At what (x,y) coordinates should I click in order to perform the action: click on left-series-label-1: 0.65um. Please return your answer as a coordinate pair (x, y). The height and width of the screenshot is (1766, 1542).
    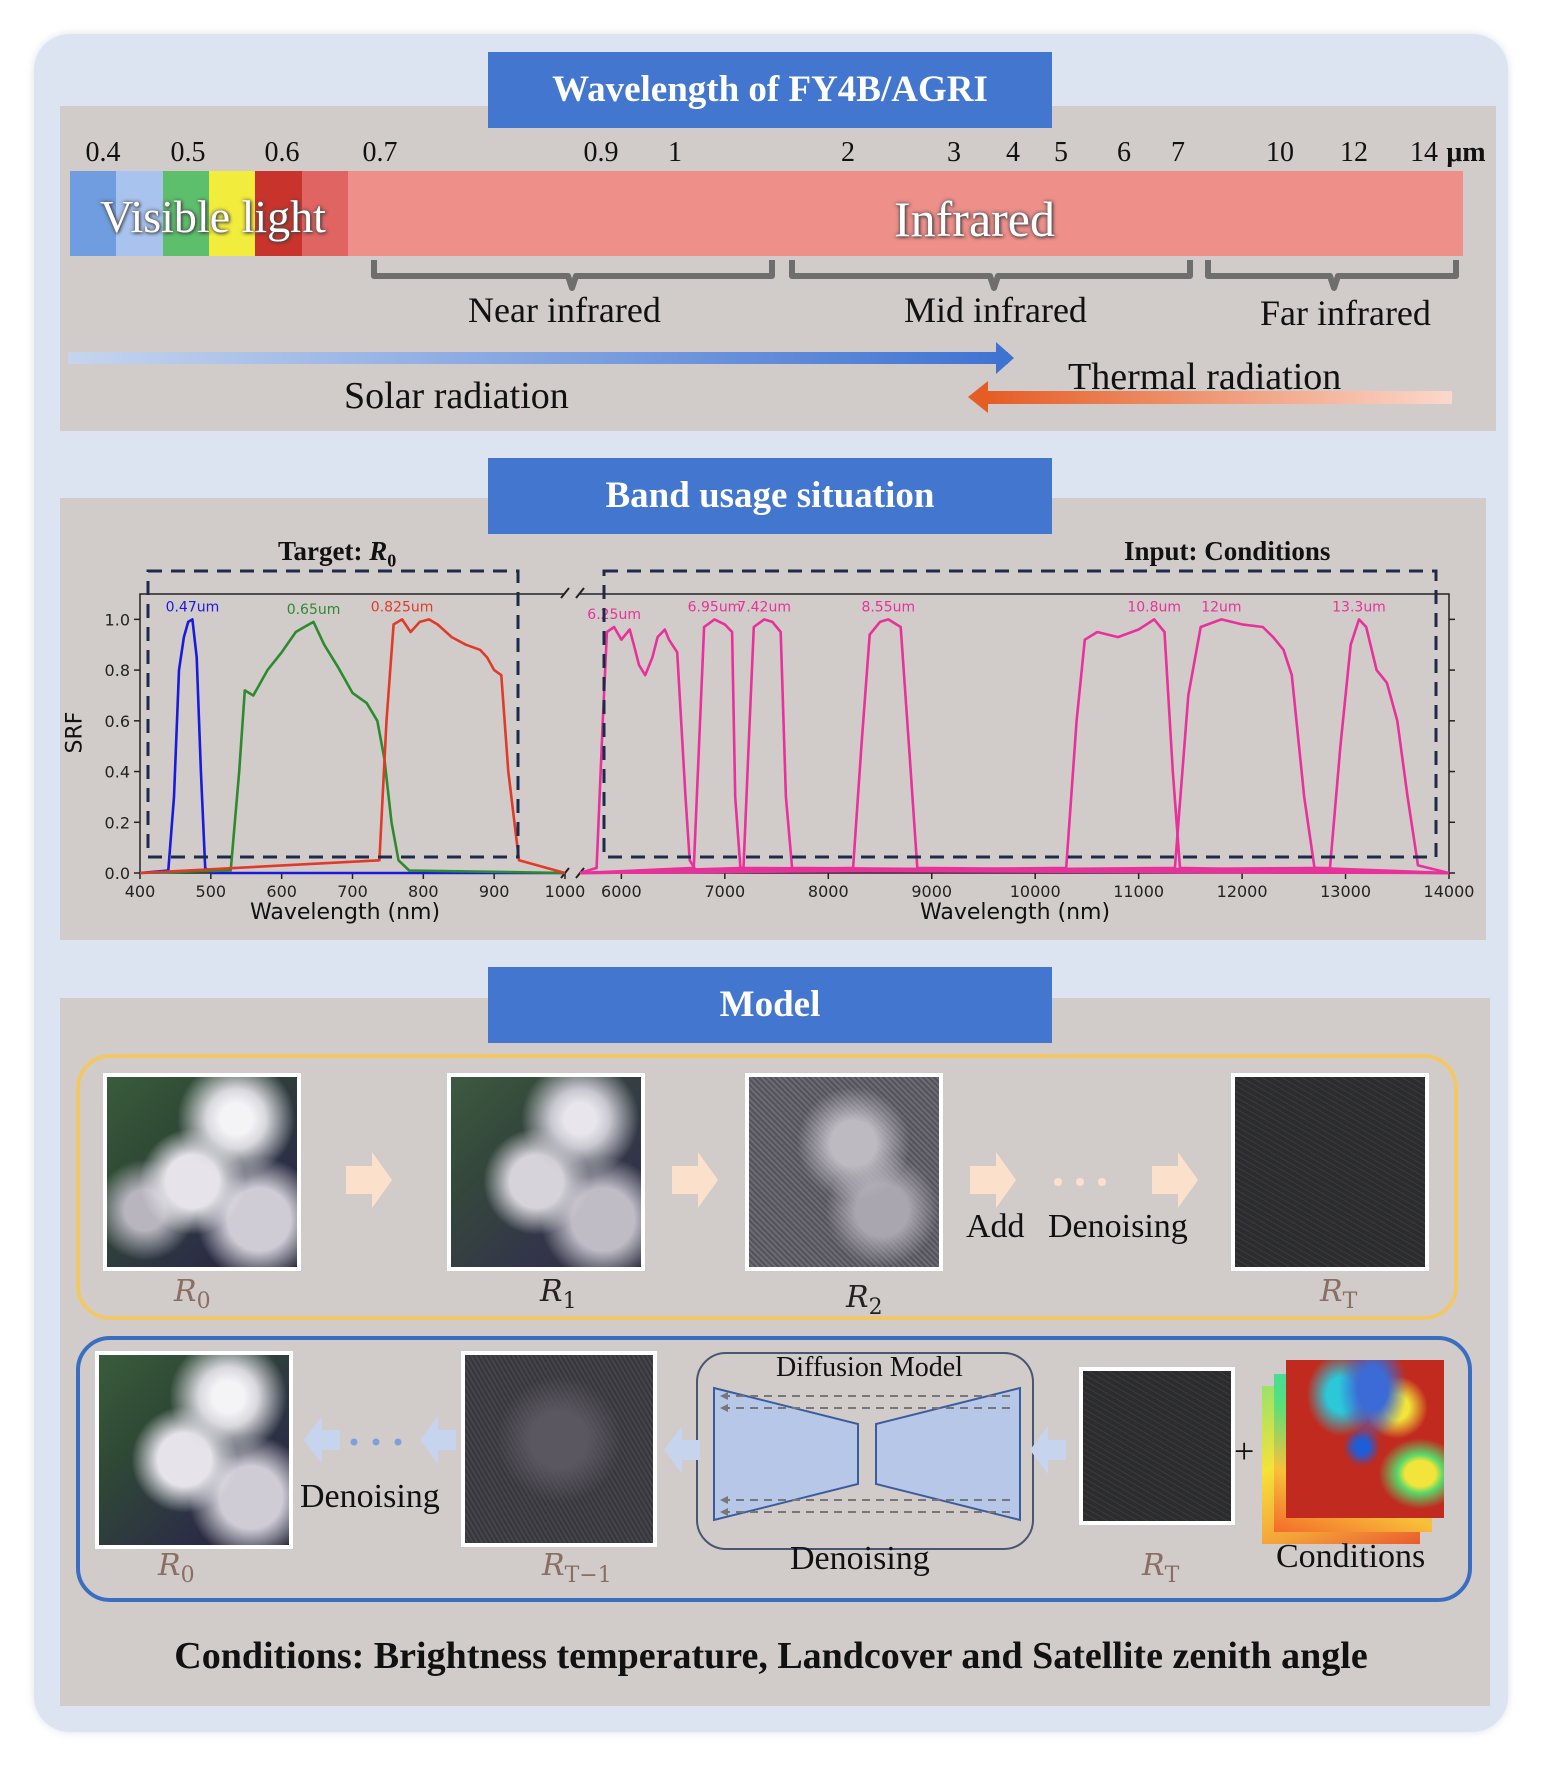
    Looking at the image, I should click on (314, 610).